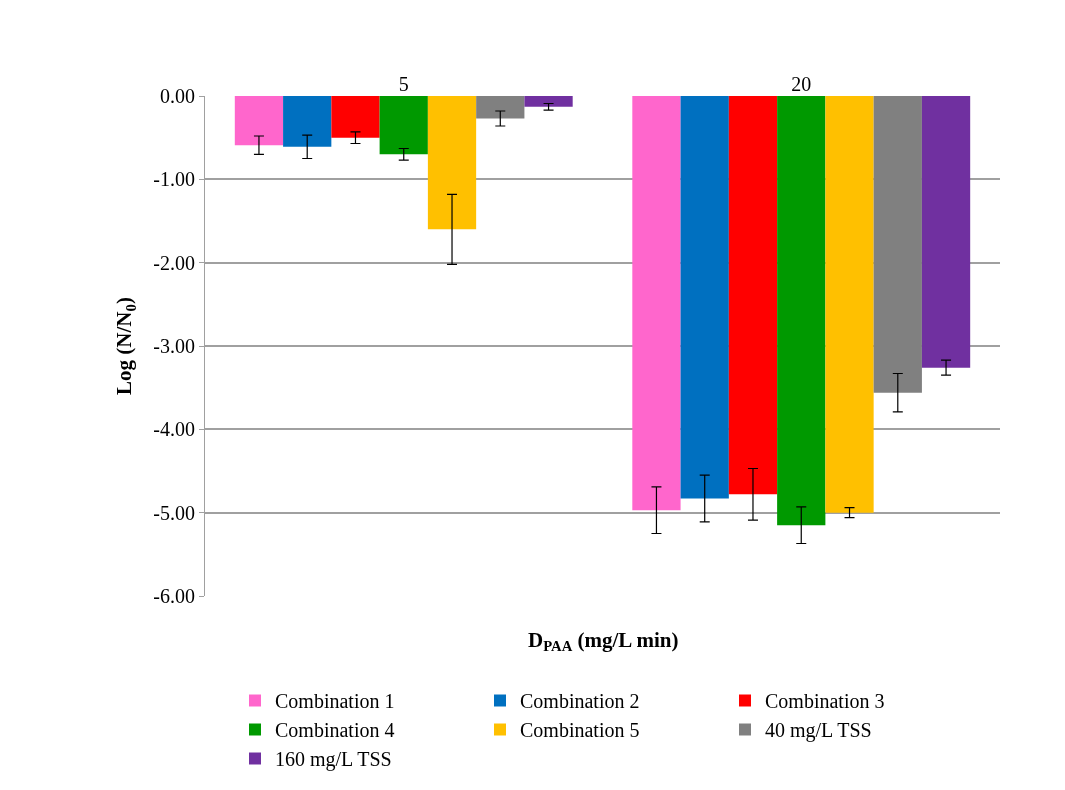  I want to click on x-tick-label: 5, so click(403, 84).